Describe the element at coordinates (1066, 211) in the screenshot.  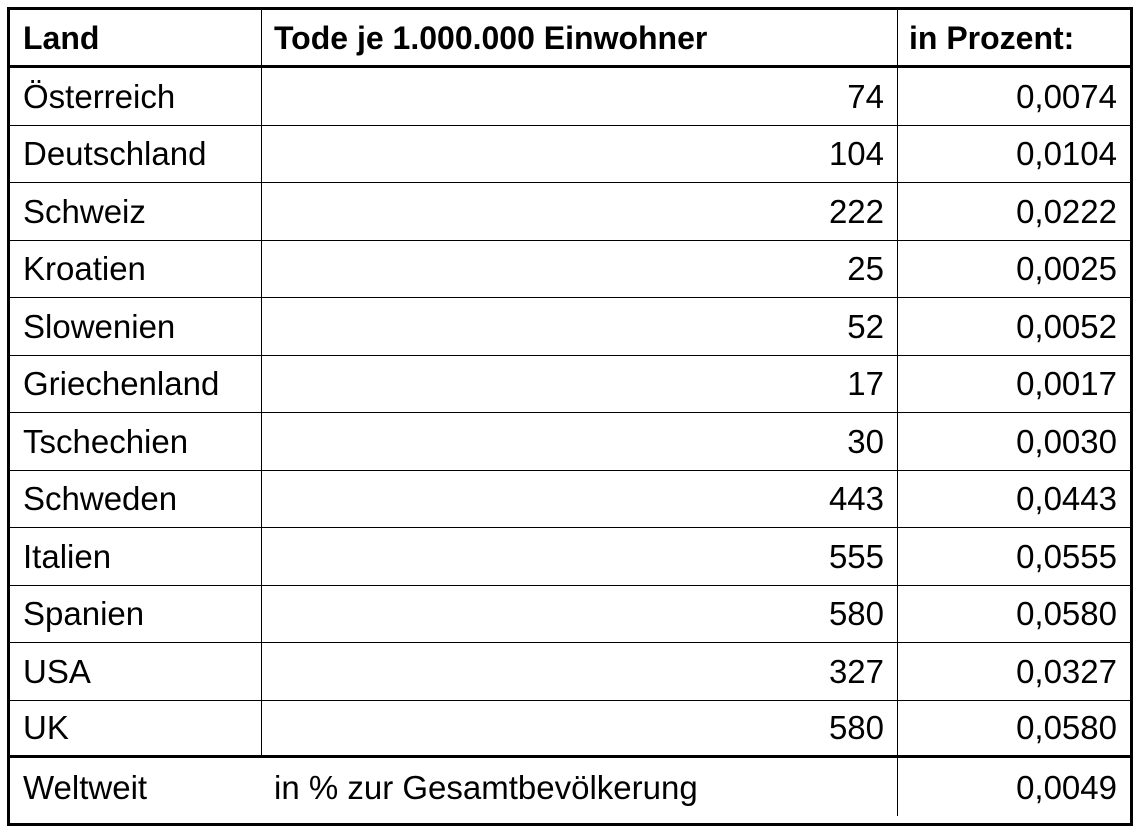
I see `cell-prozent: 0,0222` at that location.